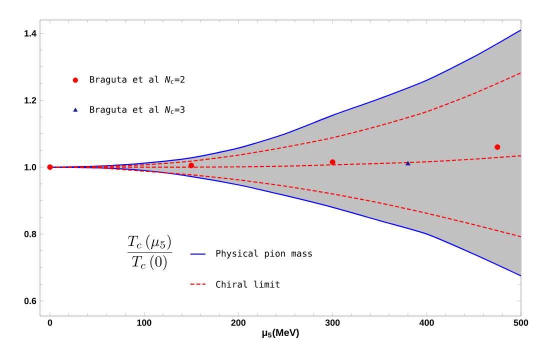 The width and height of the screenshot is (540, 353). I want to click on legend-label: Braguta et al N$_{c}$=2, so click(137, 80).